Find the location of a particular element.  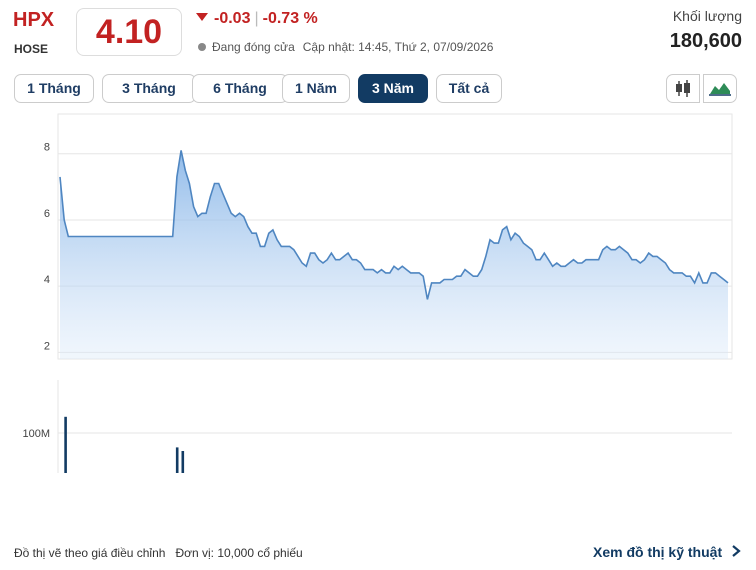

price-y-tick-label: 2 is located at coordinates (47, 346).